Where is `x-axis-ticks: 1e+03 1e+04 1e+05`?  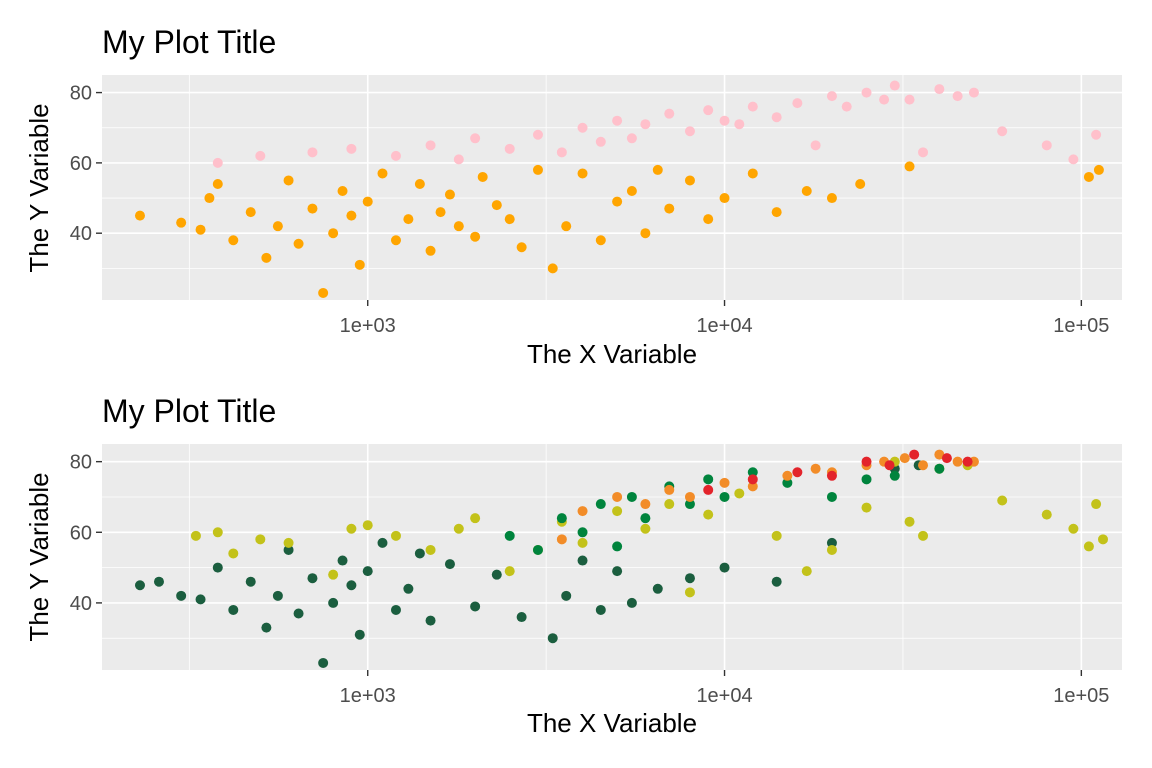 x-axis-ticks: 1e+03 1e+04 1e+05 is located at coordinates (724, 688).